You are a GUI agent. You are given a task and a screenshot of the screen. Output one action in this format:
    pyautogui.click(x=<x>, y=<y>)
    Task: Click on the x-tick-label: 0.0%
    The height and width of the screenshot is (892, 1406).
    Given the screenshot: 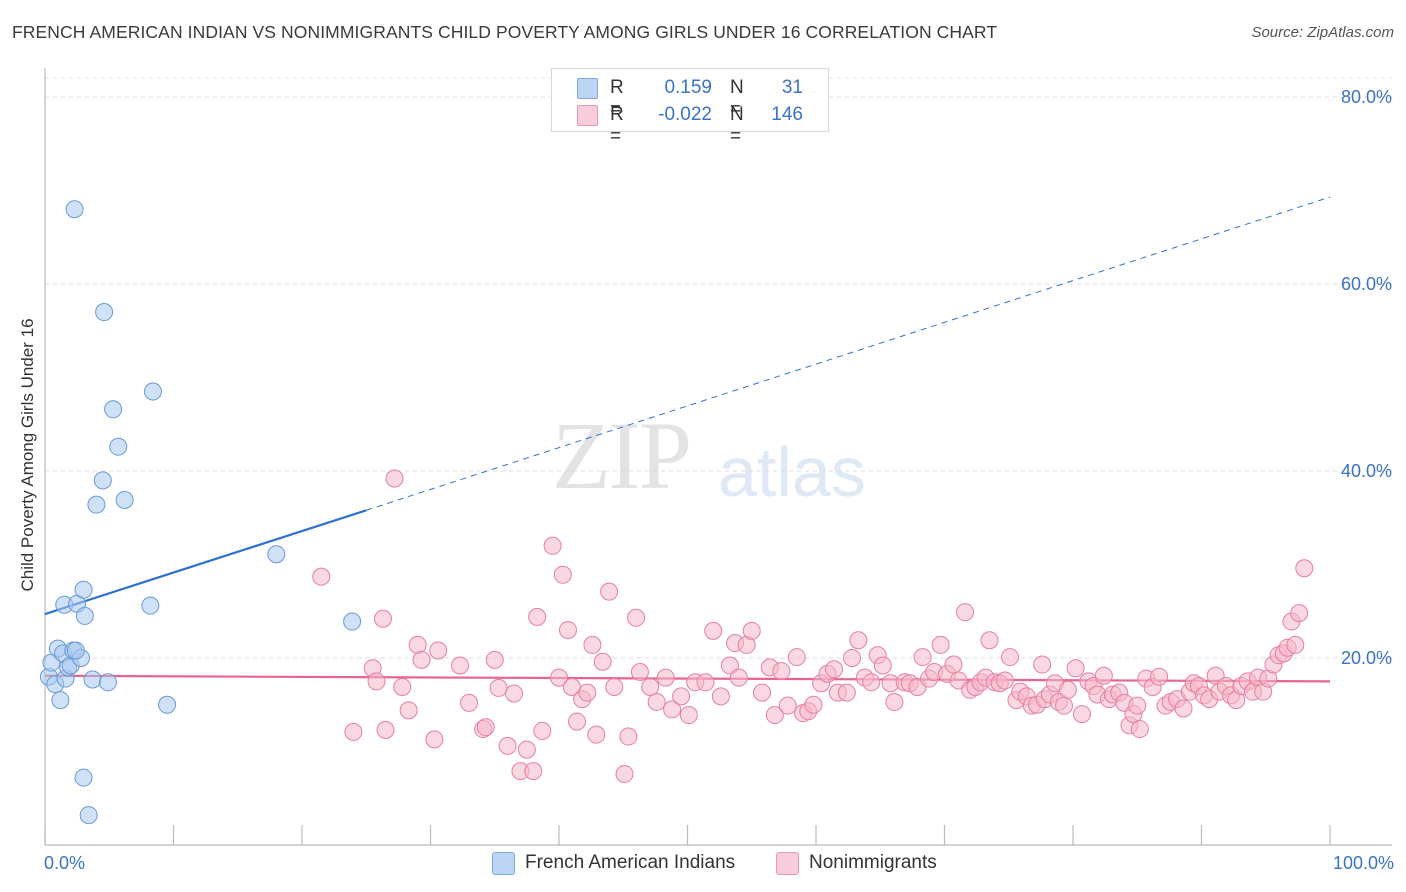 What is the action you would take?
    pyautogui.click(x=64, y=863)
    